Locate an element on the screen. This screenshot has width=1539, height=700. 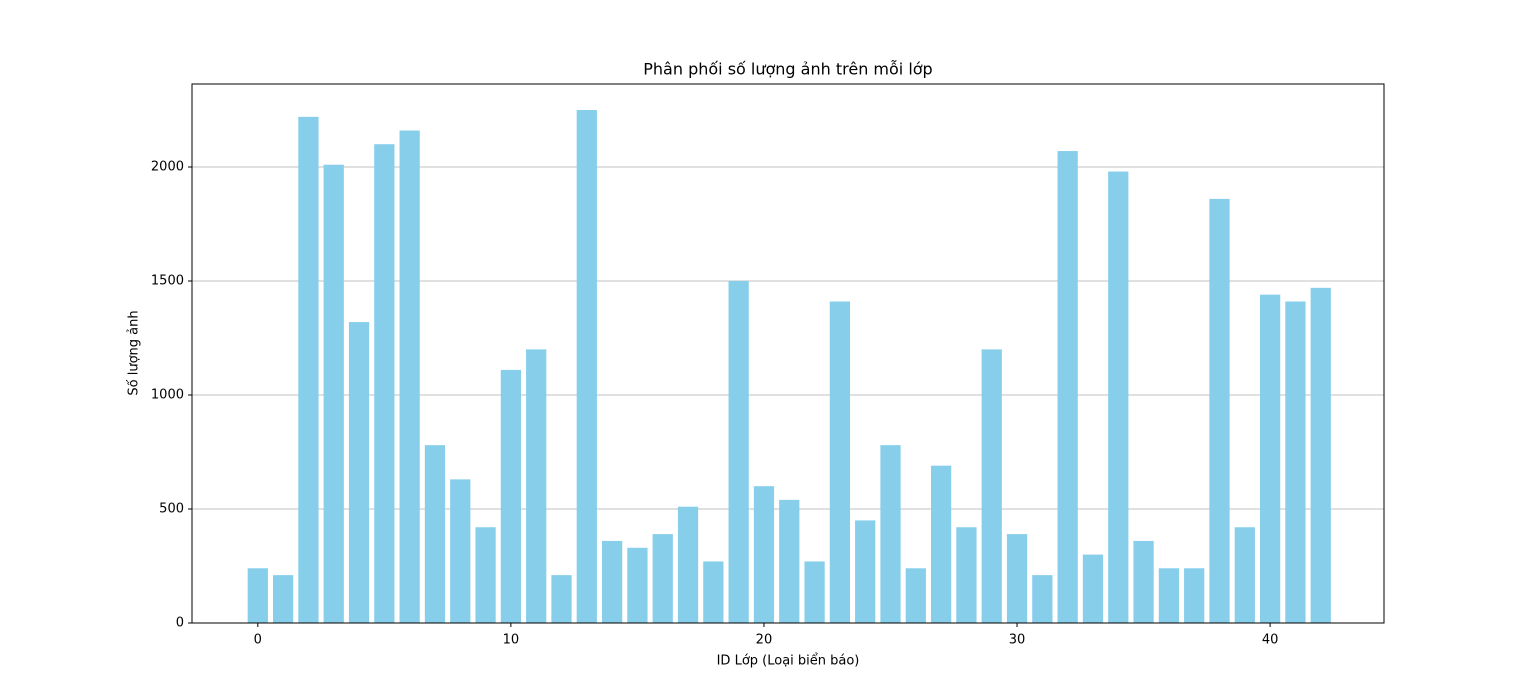
x-tick-label: 30 is located at coordinates (1017, 640).